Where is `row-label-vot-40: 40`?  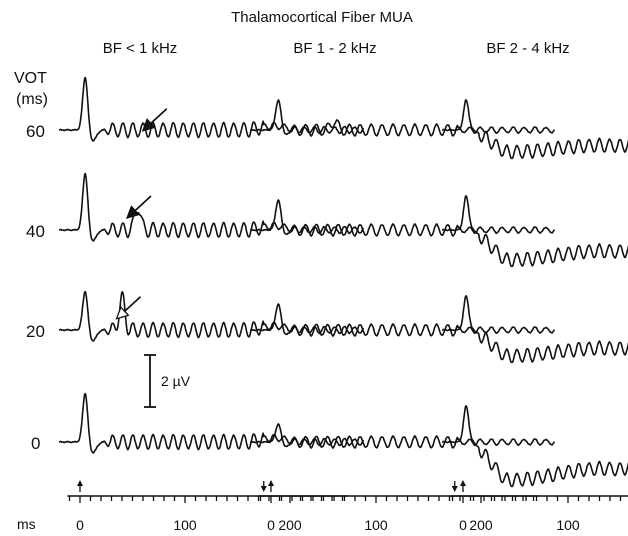
row-label-vot-40: 40 is located at coordinates (35, 231).